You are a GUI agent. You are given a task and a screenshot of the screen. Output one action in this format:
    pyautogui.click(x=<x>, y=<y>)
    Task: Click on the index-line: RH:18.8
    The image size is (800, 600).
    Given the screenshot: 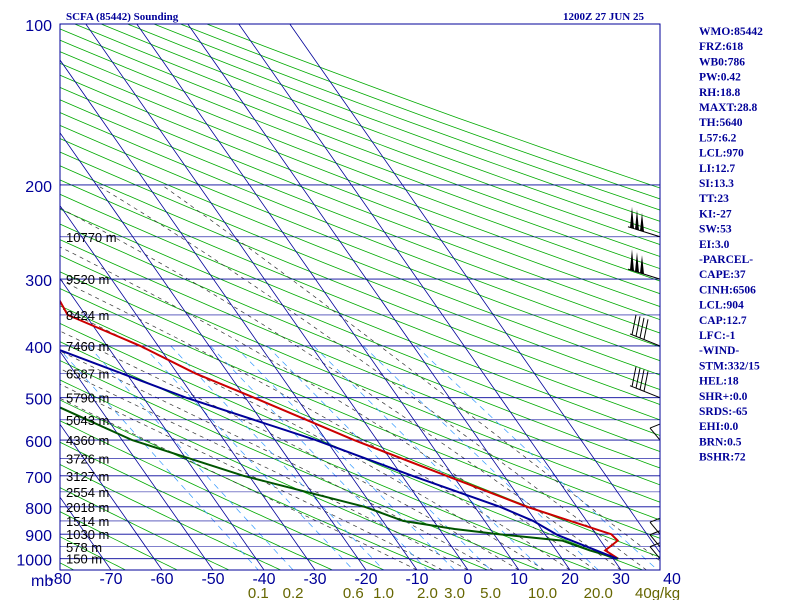 What is the action you would take?
    pyautogui.click(x=719, y=93)
    